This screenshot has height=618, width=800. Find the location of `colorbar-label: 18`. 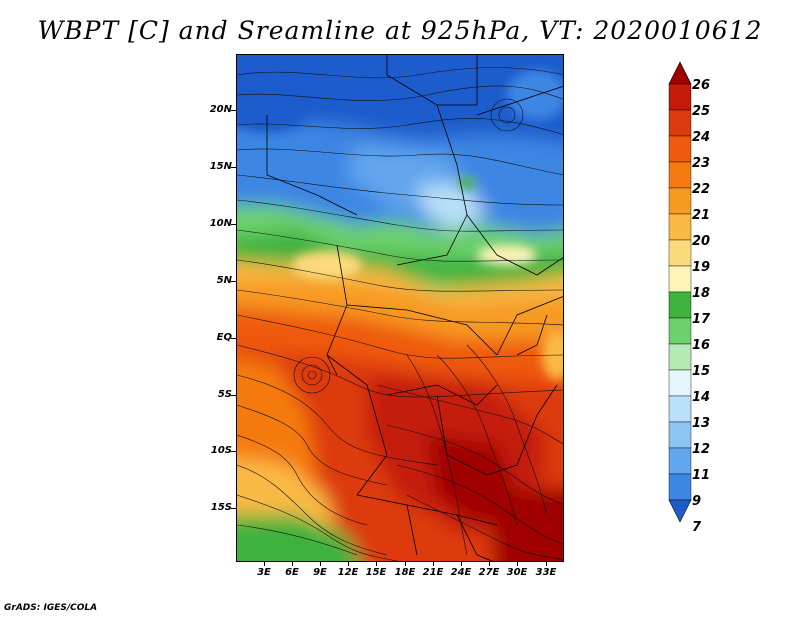

colorbar-label: 18 is located at coordinates (701, 293).